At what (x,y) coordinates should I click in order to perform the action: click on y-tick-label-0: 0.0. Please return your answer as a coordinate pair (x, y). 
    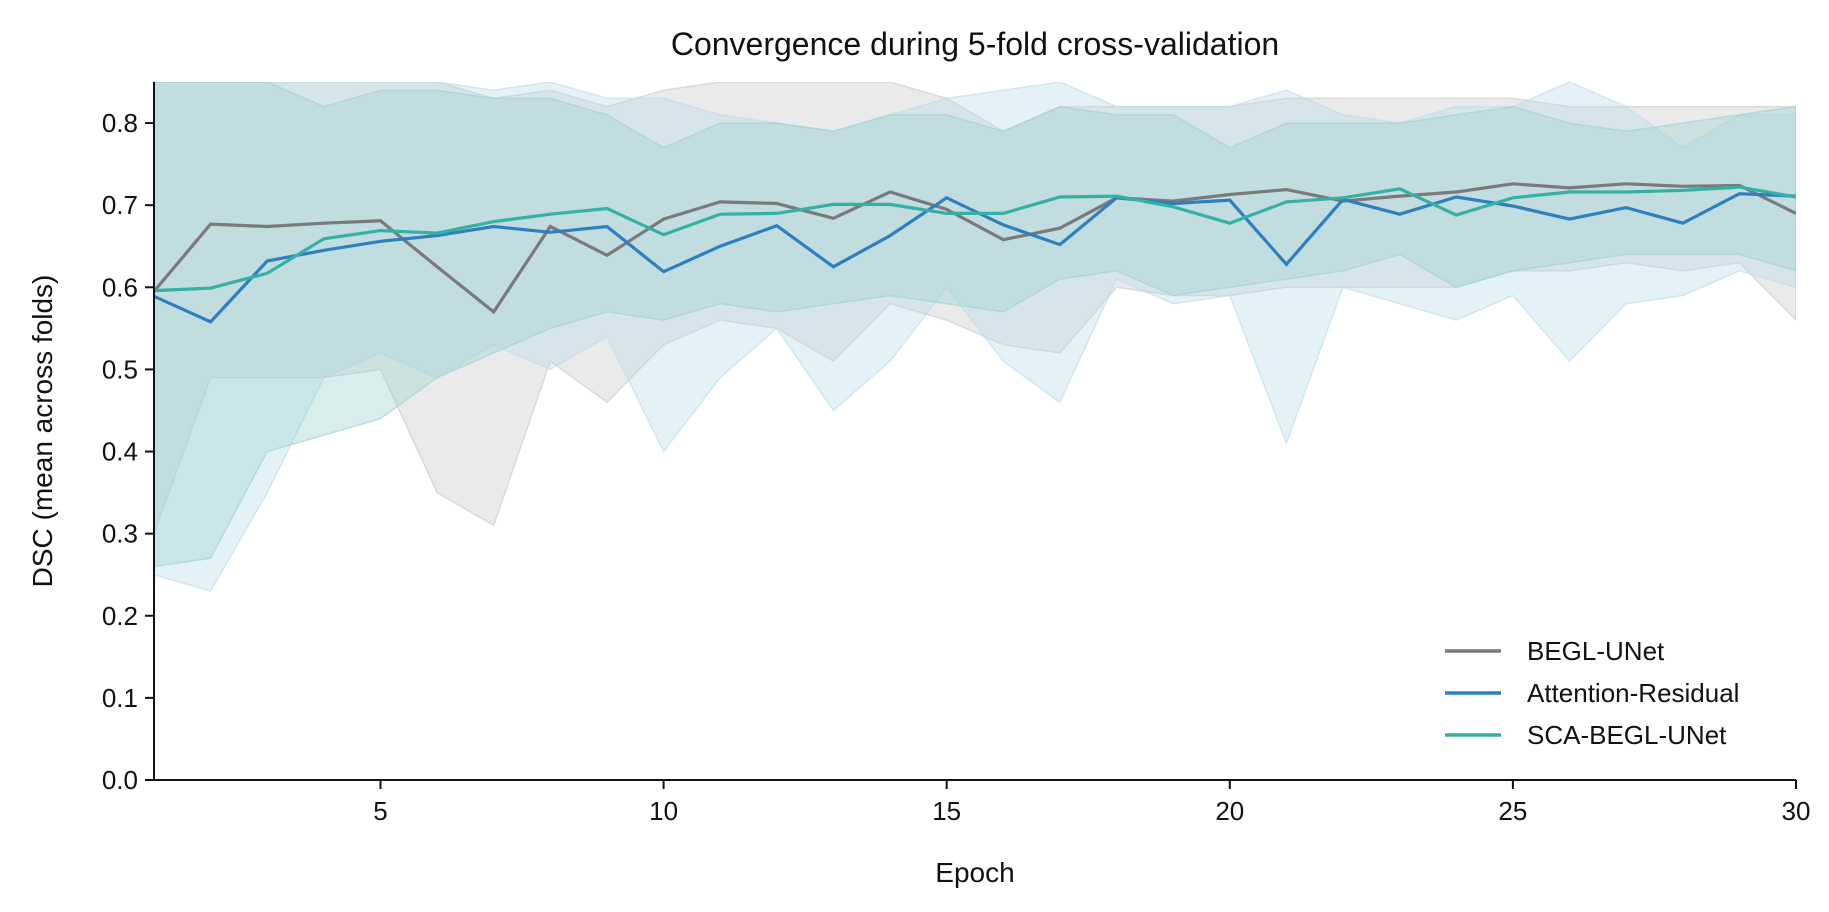
    Looking at the image, I should click on (120, 780).